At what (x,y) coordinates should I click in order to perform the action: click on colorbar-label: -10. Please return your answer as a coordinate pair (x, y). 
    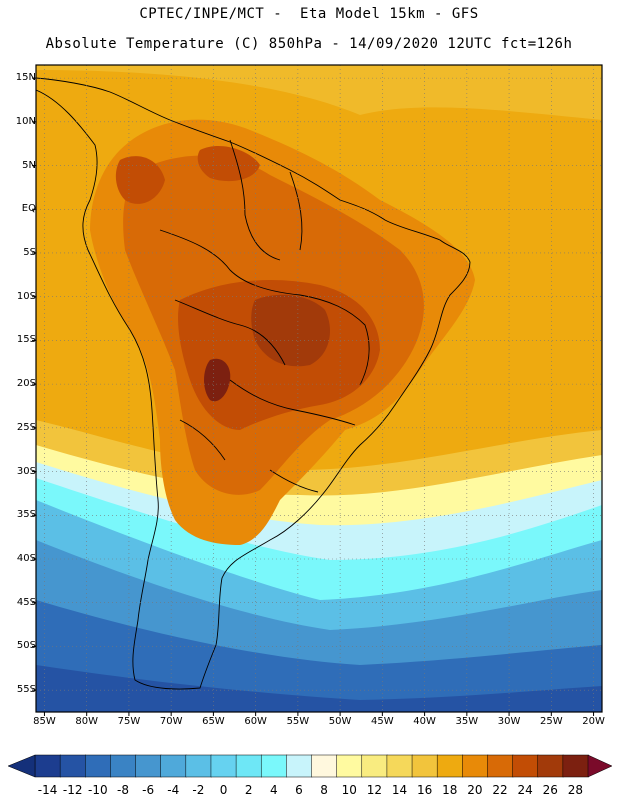
    Looking at the image, I should click on (98, 790).